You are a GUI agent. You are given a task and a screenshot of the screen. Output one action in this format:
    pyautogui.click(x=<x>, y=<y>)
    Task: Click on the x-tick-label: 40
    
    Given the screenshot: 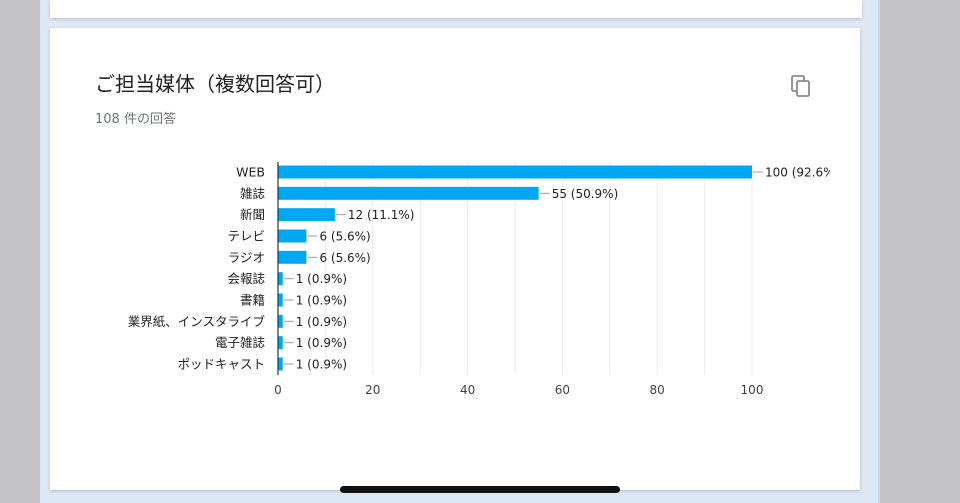 What is the action you would take?
    pyautogui.click(x=467, y=390)
    